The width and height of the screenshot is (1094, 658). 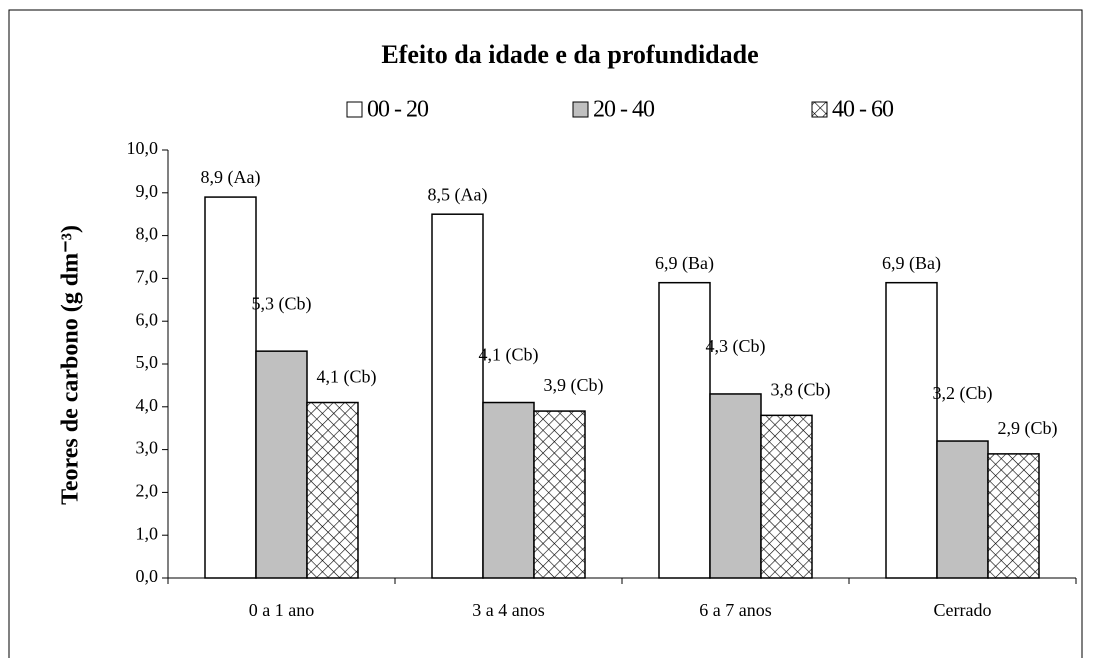 What do you see at coordinates (508, 610) in the screenshot?
I see `x-tick-label: 3 a 4 anos` at bounding box center [508, 610].